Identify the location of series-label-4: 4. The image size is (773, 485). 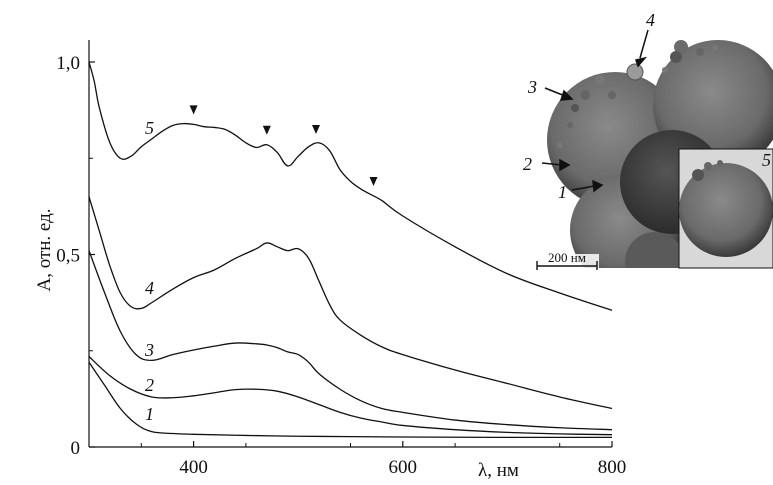
(149, 288).